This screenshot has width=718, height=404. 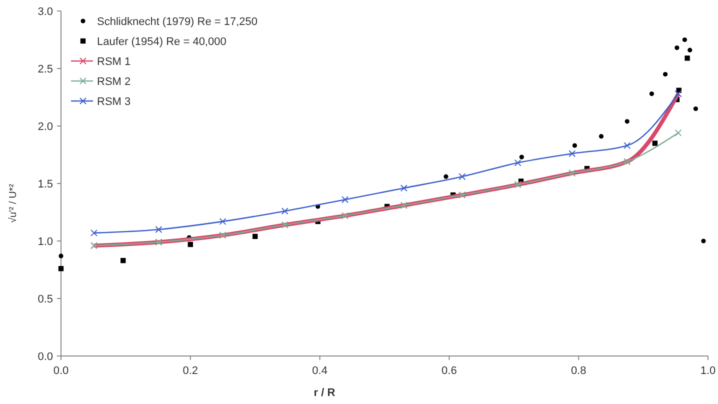 I want to click on x-tick-label: 0.6, so click(x=449, y=371).